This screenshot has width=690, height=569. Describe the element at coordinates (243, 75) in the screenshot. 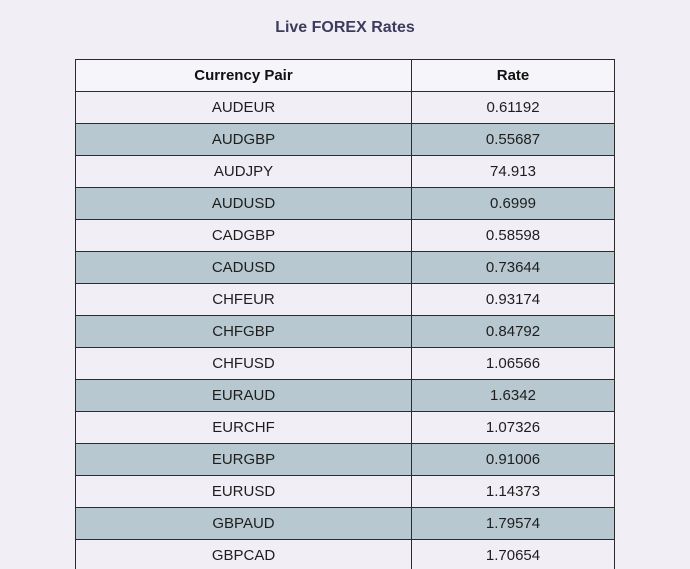

I see `column-header-currency-pair: Currency Pair` at that location.